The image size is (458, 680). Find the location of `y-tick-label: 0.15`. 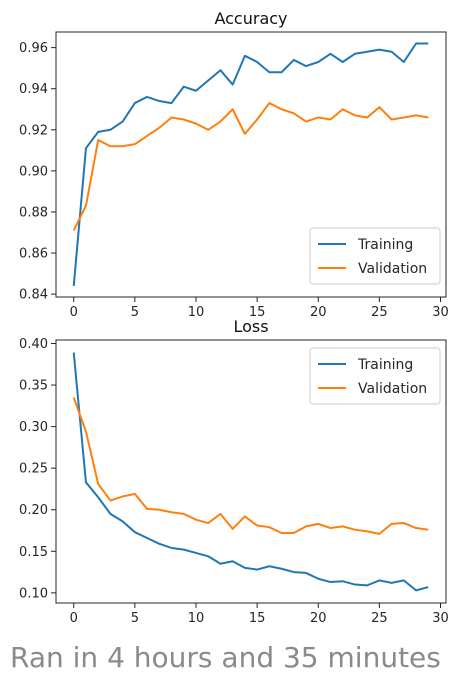

y-tick-label: 0.15 is located at coordinates (33, 552).